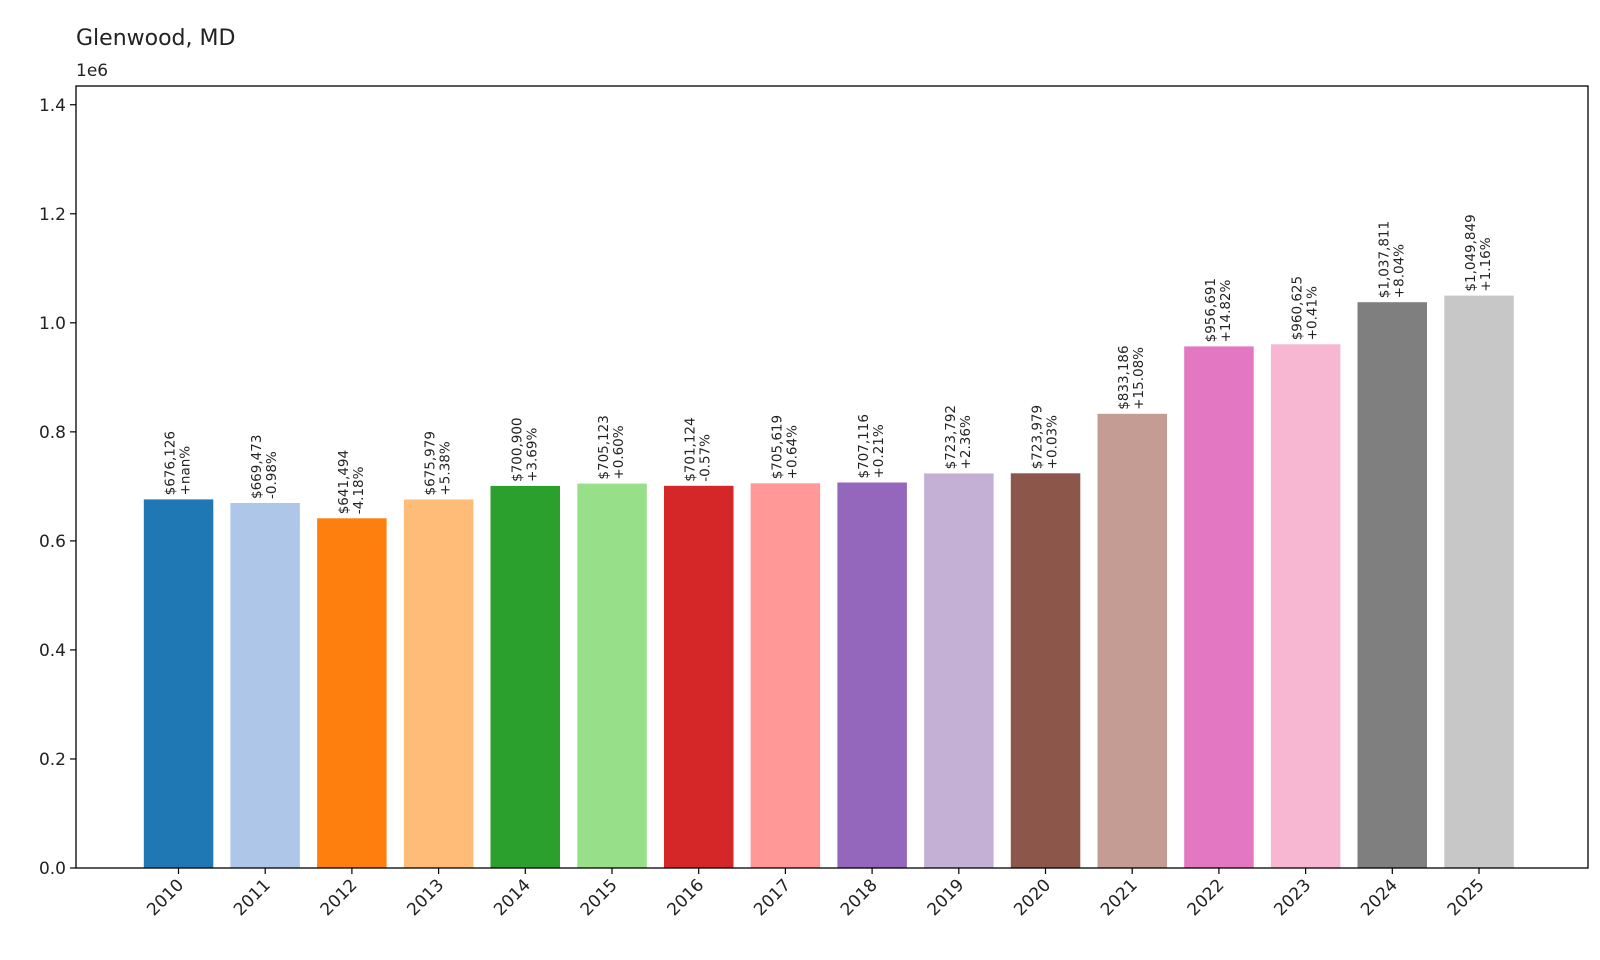 The height and width of the screenshot is (960, 1600). What do you see at coordinates (599, 897) in the screenshot?
I see `x-tick-label: 2015` at bounding box center [599, 897].